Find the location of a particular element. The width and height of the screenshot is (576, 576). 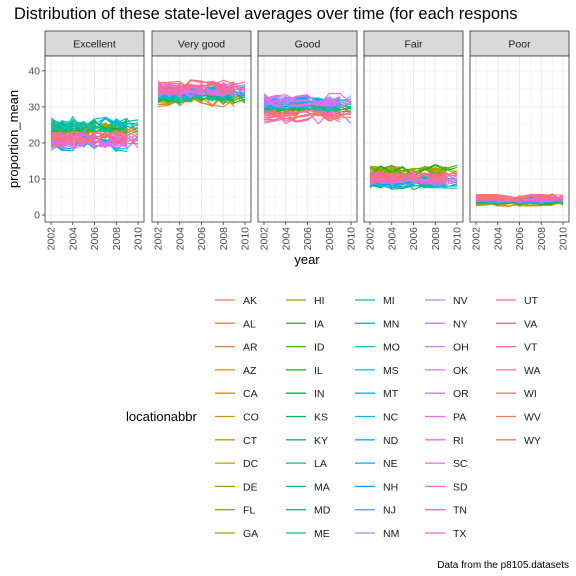

legend-label: RI is located at coordinates (458, 441).